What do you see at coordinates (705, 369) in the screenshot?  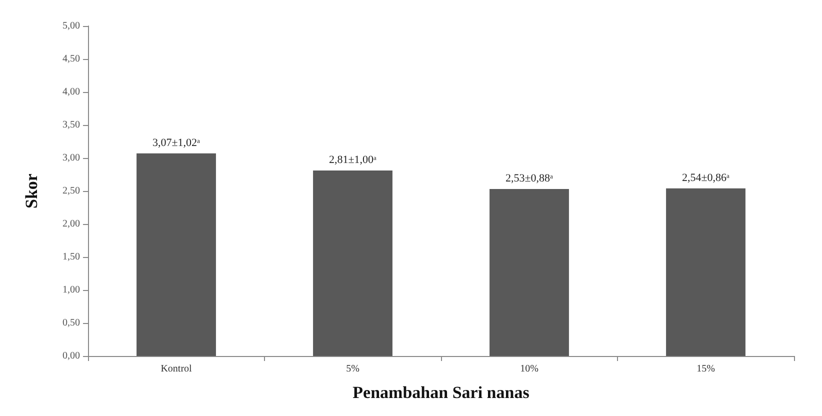 I see `x-tick-label: 15%` at bounding box center [705, 369].